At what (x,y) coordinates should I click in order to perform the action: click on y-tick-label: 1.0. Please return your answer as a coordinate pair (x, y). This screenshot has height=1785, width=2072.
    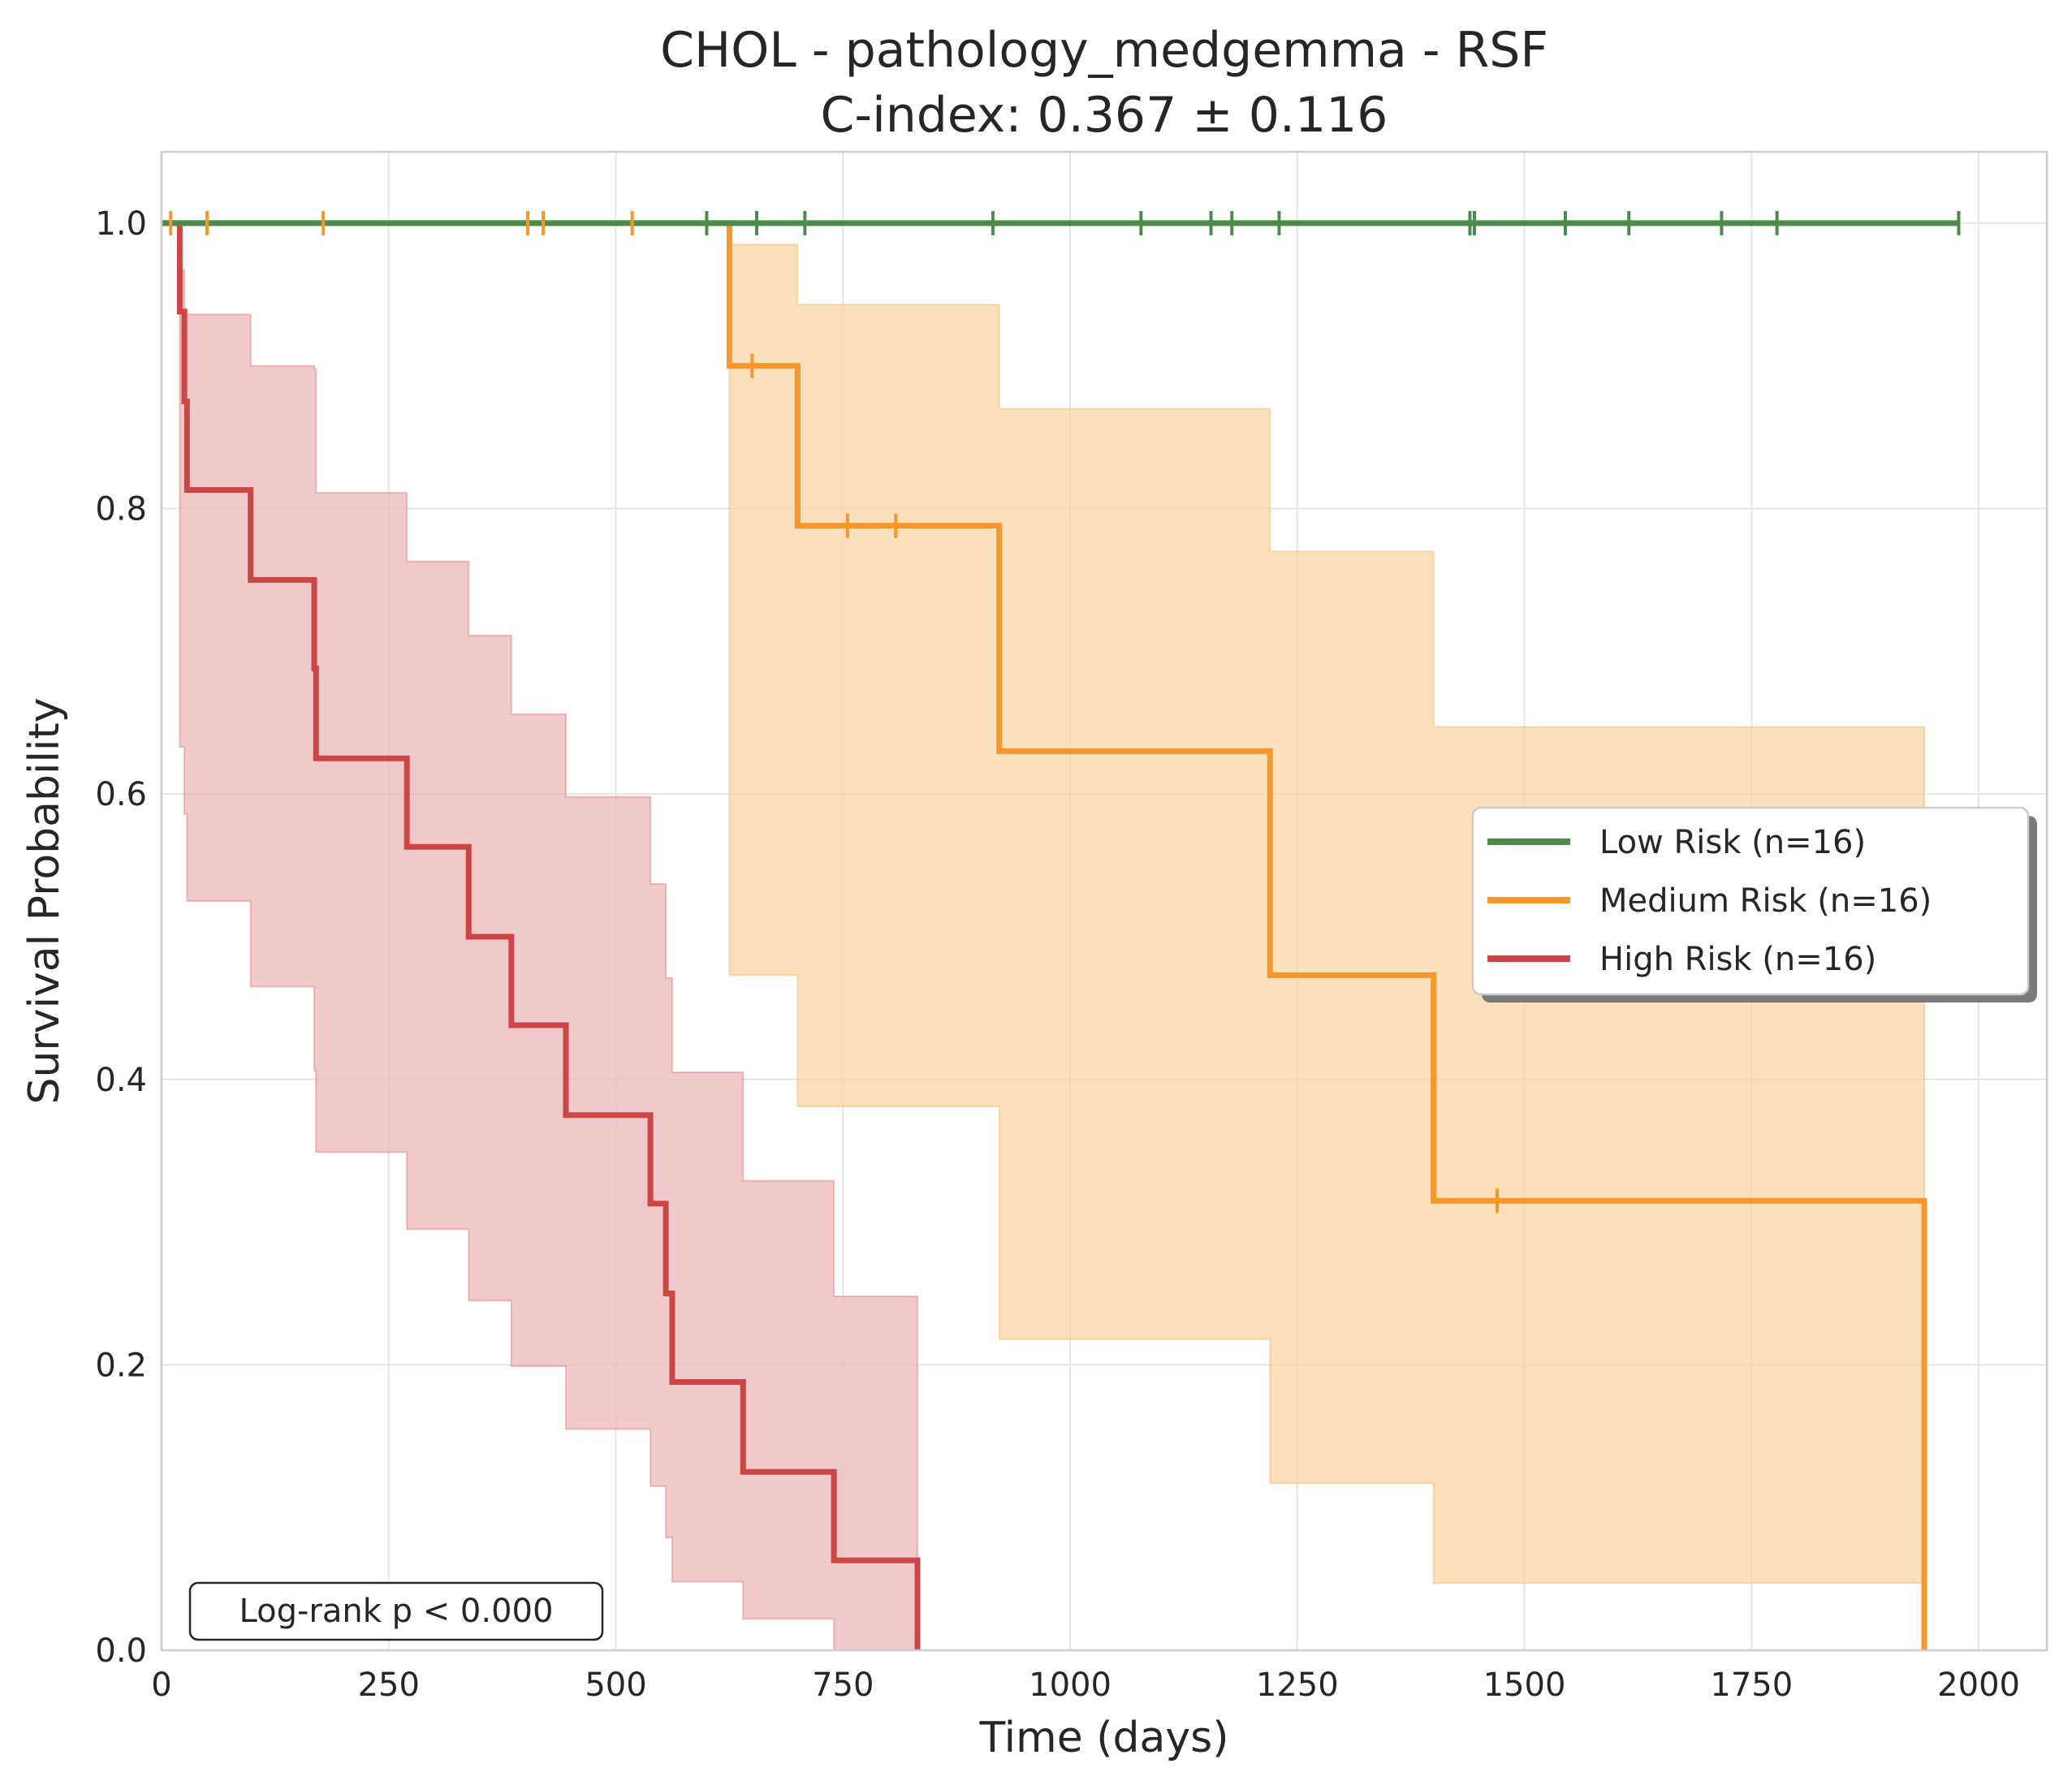
    Looking at the image, I should click on (121, 224).